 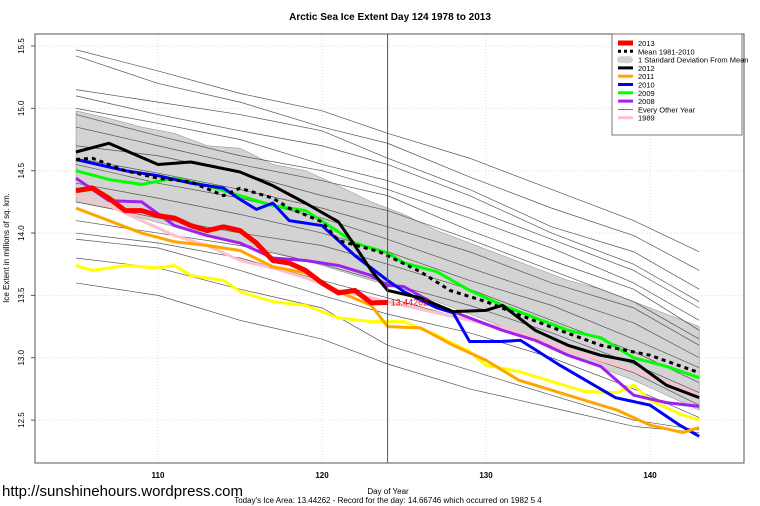 What do you see at coordinates (158, 475) in the screenshot?
I see `x-tick-label: 110` at bounding box center [158, 475].